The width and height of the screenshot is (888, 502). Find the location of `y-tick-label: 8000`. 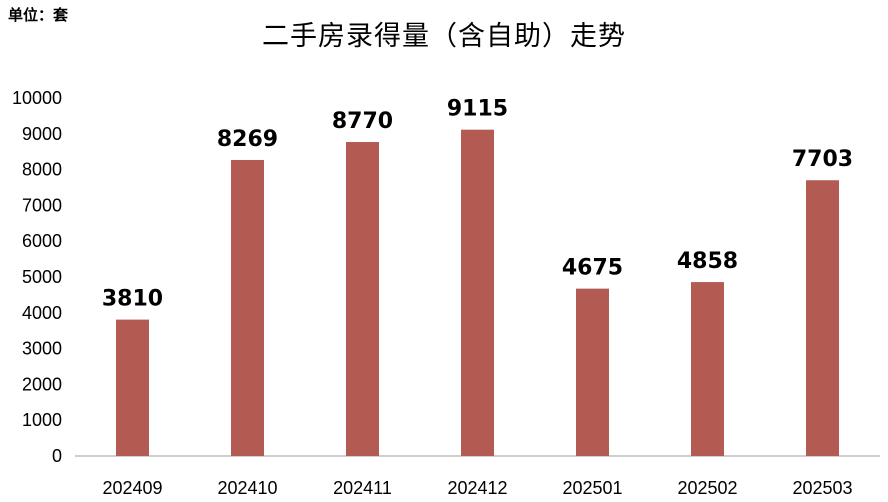

y-tick-label: 8000 is located at coordinates (42, 170).